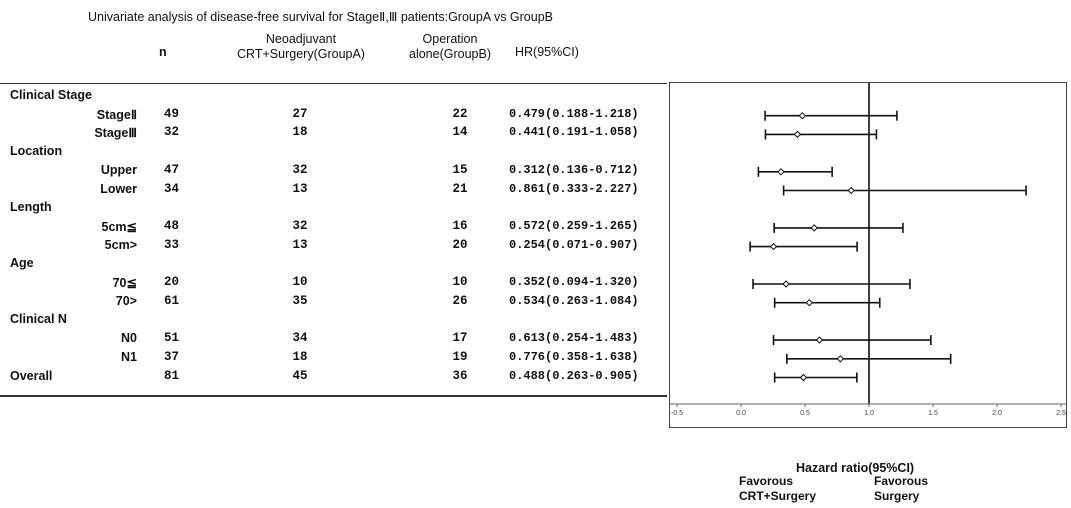 Image resolution: width=1071 pixels, height=508 pixels. I want to click on cell-n: 20, so click(172, 282).